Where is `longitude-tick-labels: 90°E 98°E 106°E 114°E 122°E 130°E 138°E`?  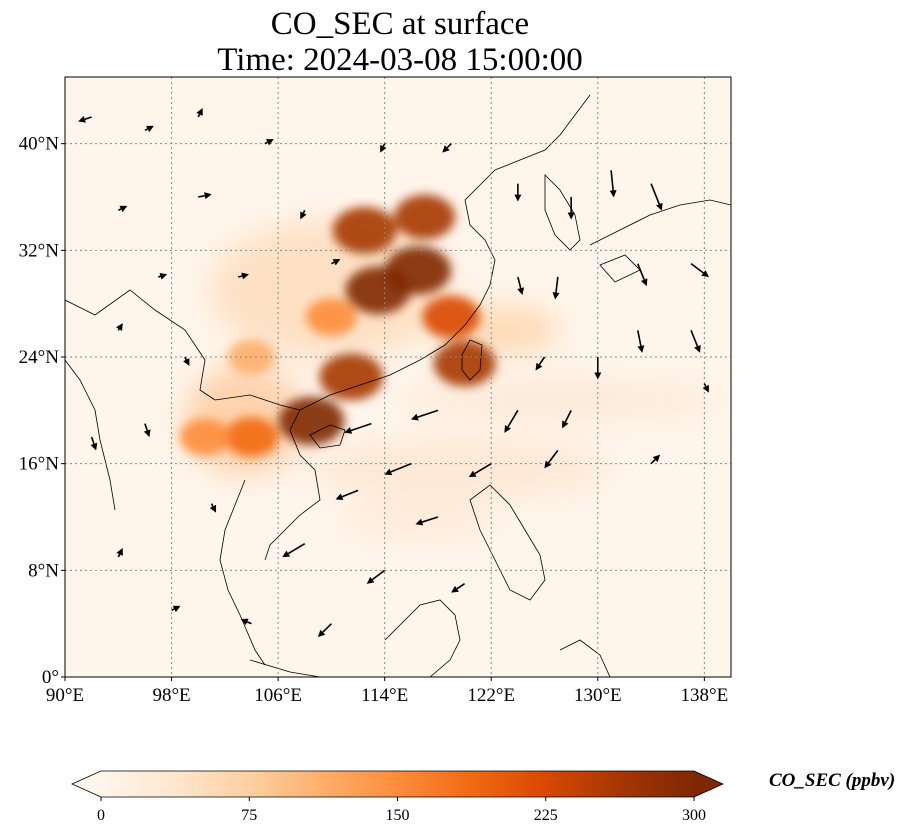 longitude-tick-labels: 90°E 98°E 106°E 114°E 122°E 130°E 138°E is located at coordinates (387, 691).